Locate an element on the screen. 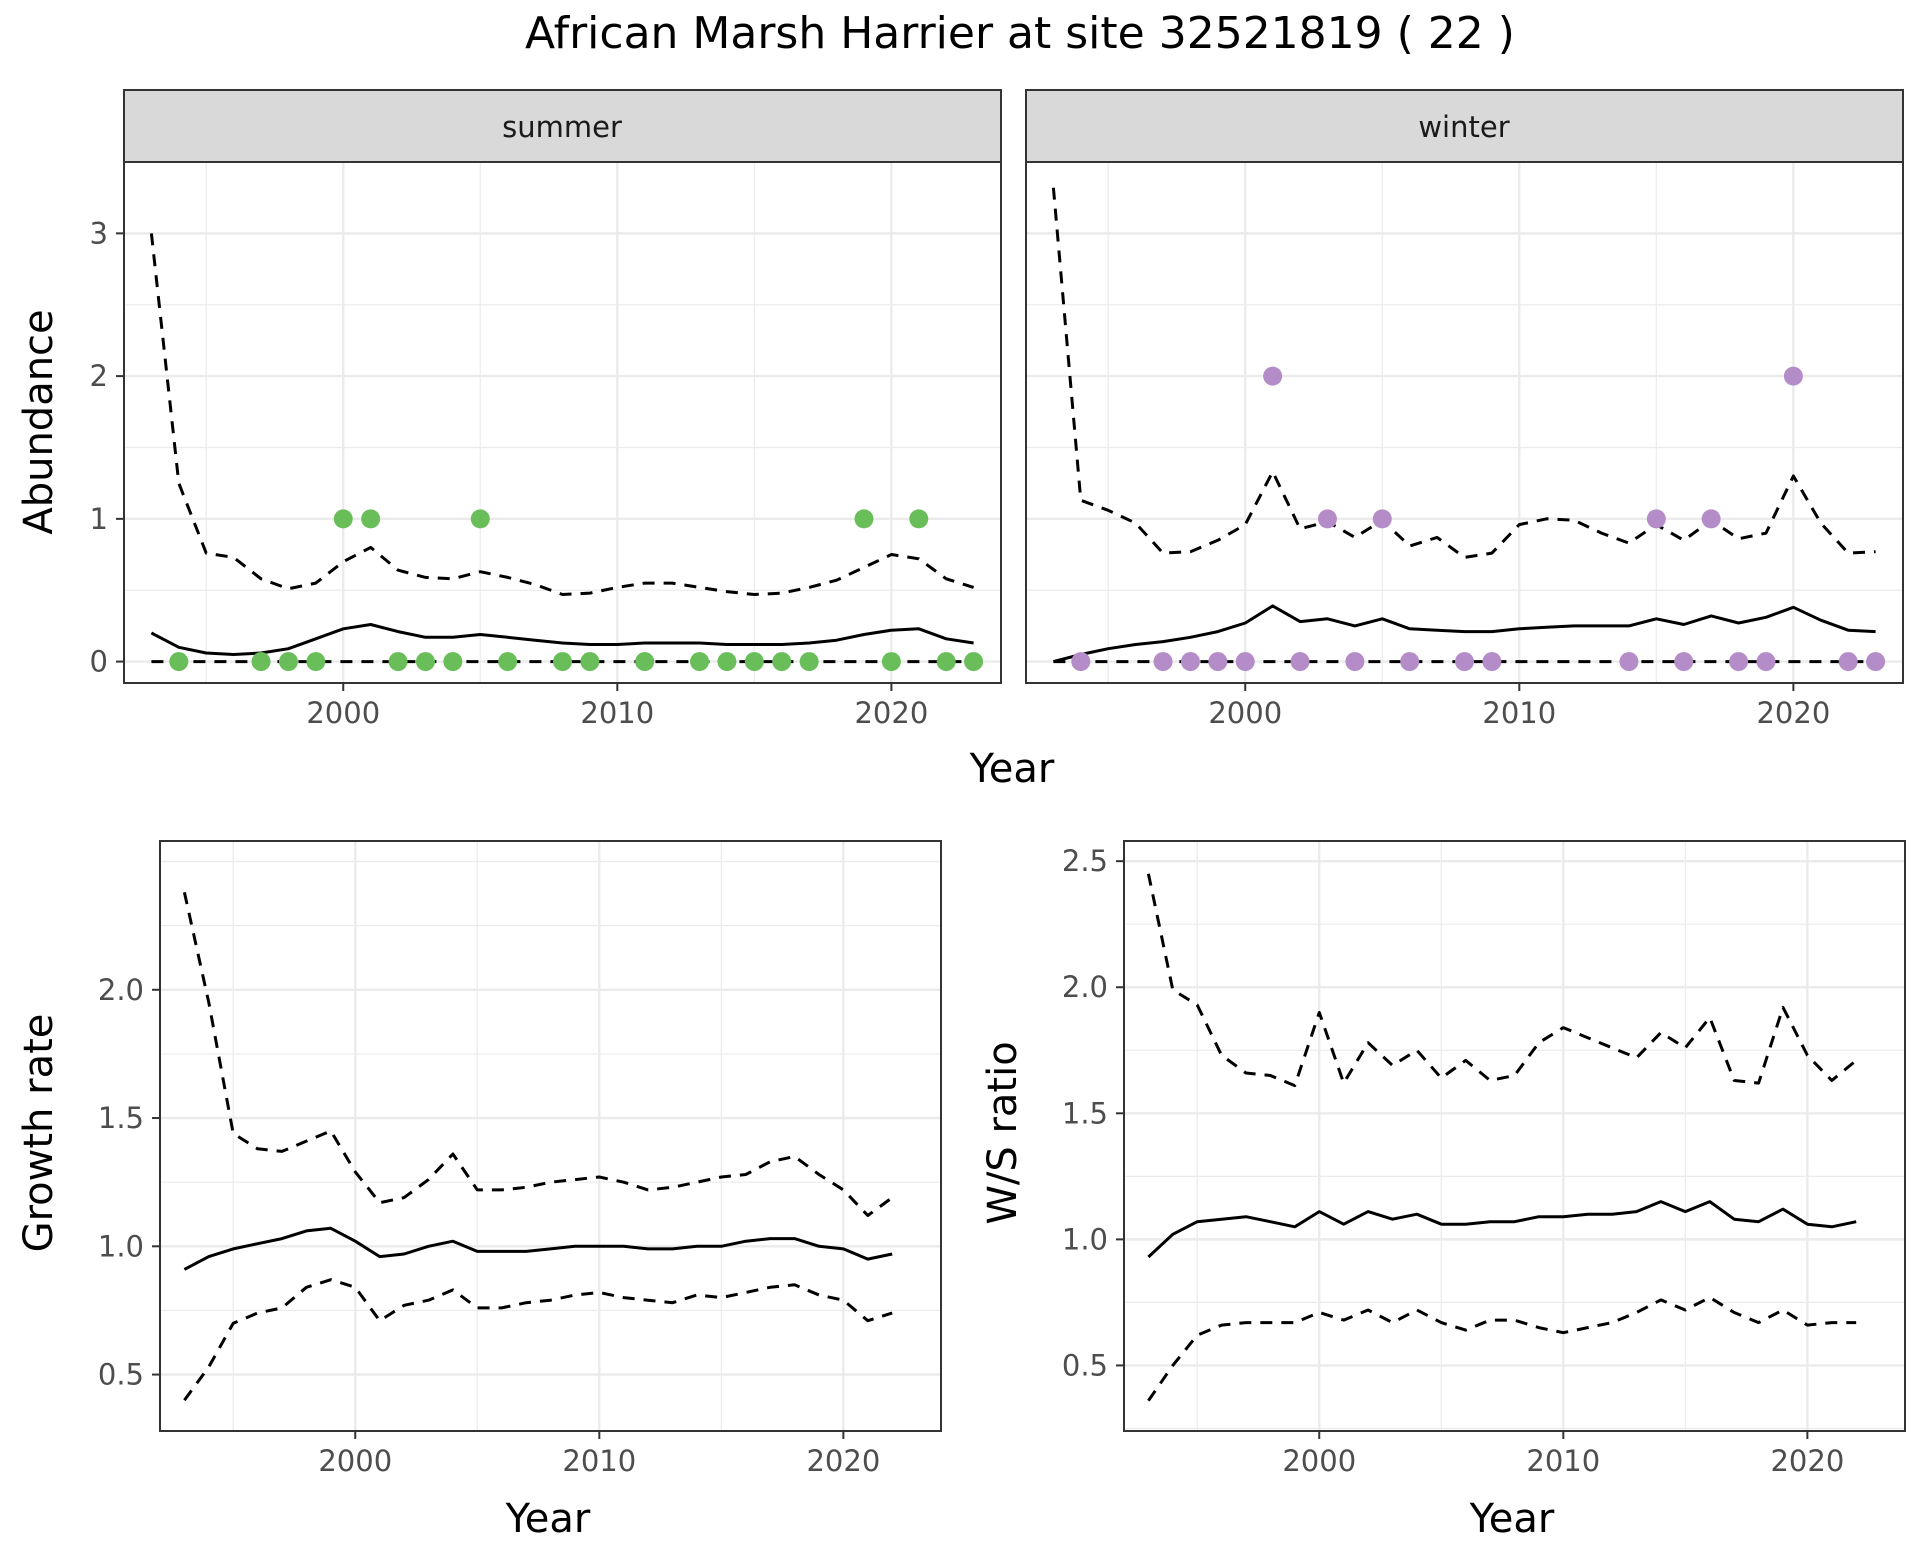 Image resolution: width=1920 pixels, height=1560 pixels. strip-winter-box is located at coordinates (1464, 126).